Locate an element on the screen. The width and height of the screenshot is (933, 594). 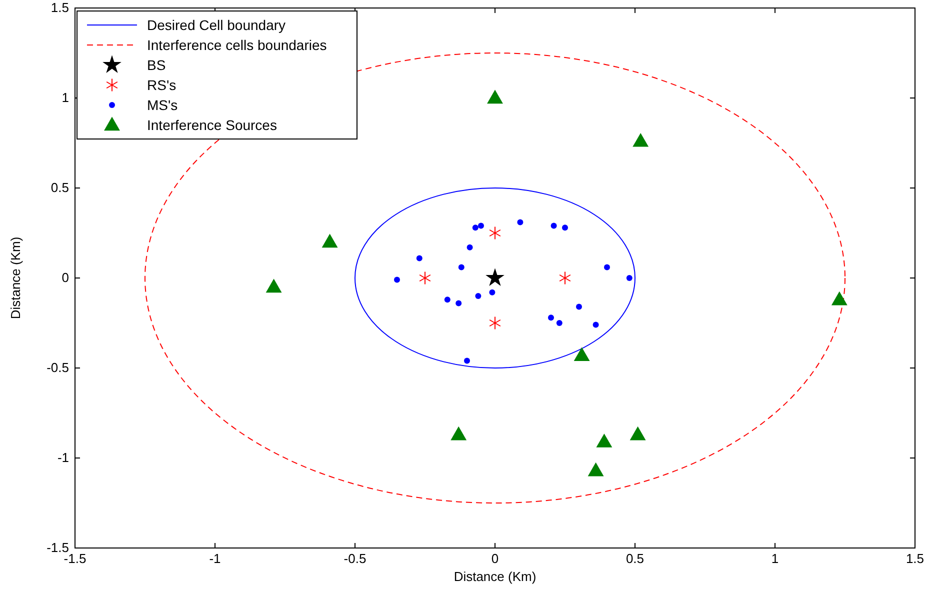
y-tick-label: 1.5 is located at coordinates (59, 7).